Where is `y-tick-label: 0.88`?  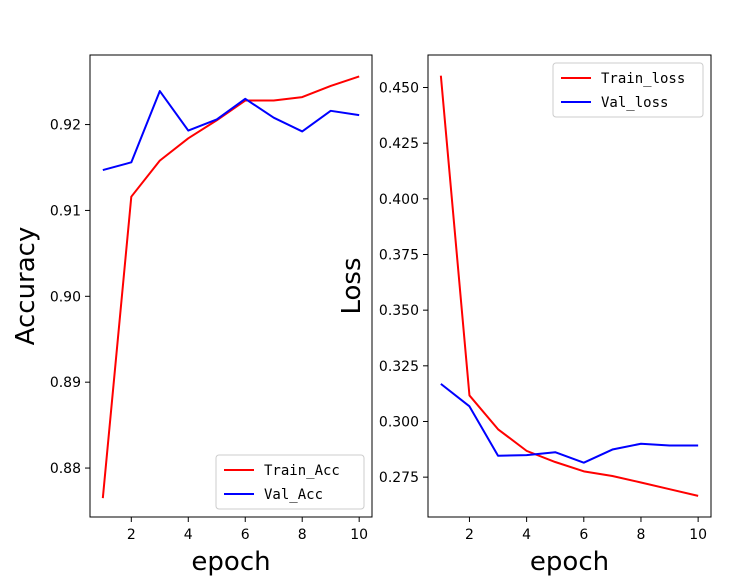
y-tick-label: 0.88 is located at coordinates (65, 469).